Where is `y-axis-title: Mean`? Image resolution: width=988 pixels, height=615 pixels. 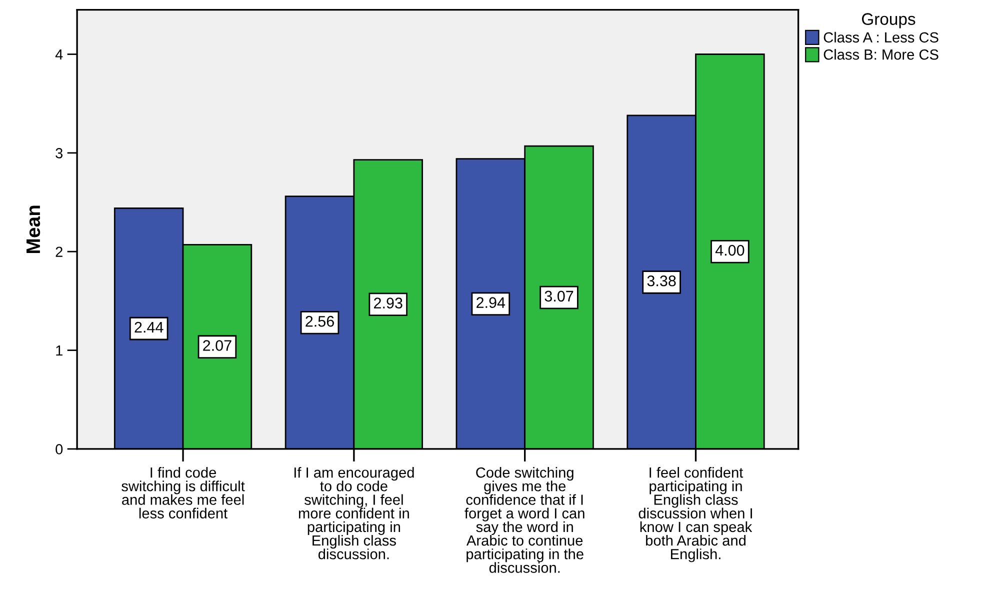
y-axis-title: Mean is located at coordinates (33, 229).